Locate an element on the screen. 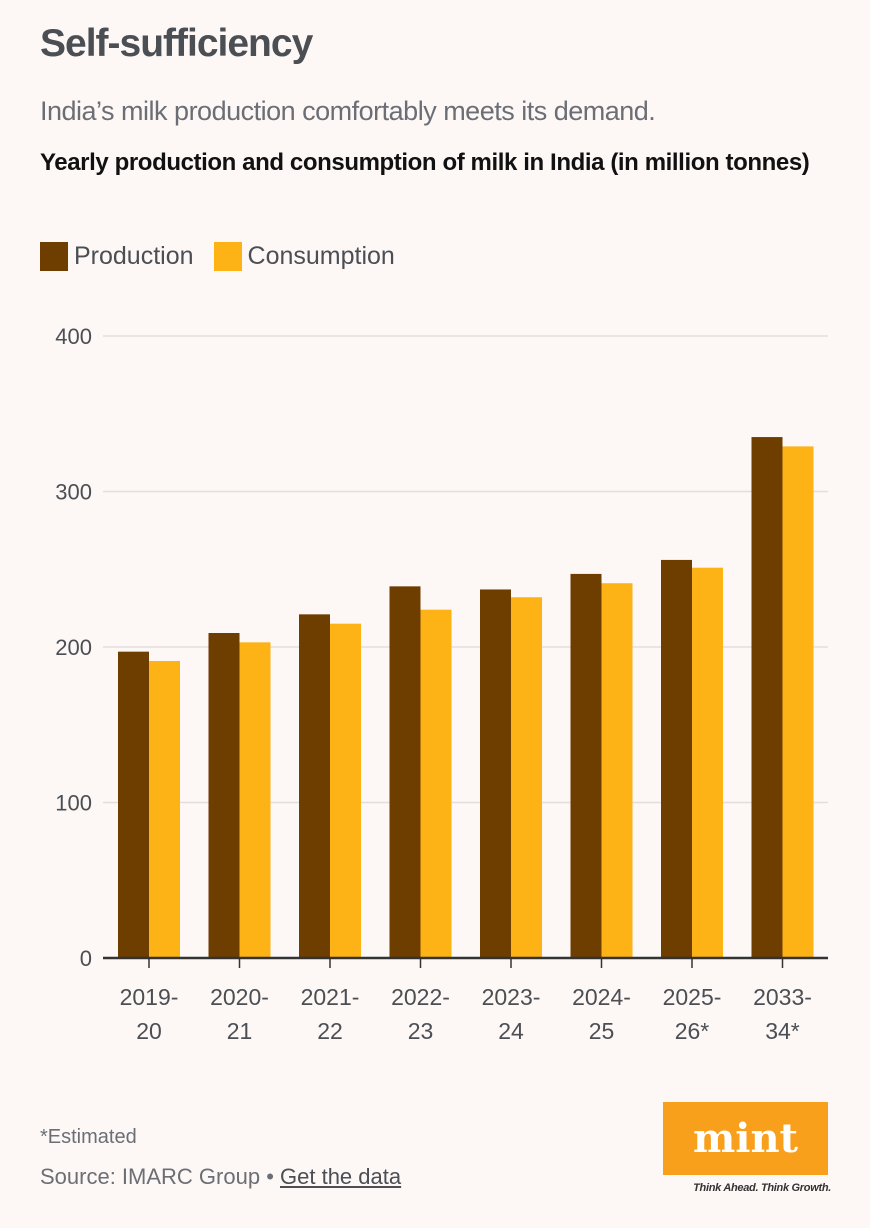 Image resolution: width=870 pixels, height=1228 pixels. x-tick-label-5-line1: 2024- is located at coordinates (601, 997).